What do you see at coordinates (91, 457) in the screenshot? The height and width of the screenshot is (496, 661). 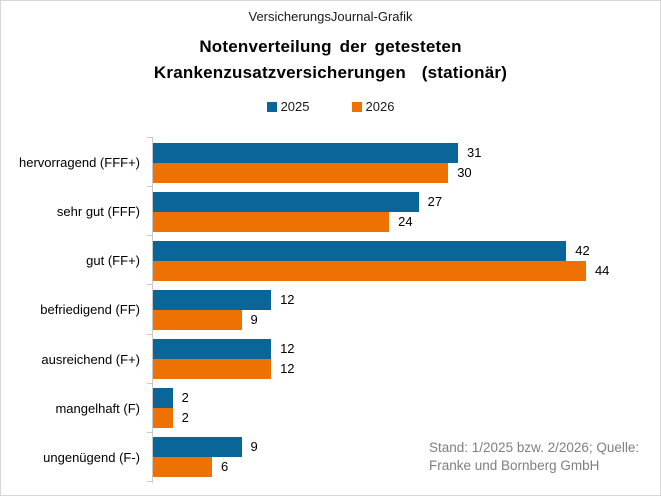 I see `category-label: ungenügend (F-)` at bounding box center [91, 457].